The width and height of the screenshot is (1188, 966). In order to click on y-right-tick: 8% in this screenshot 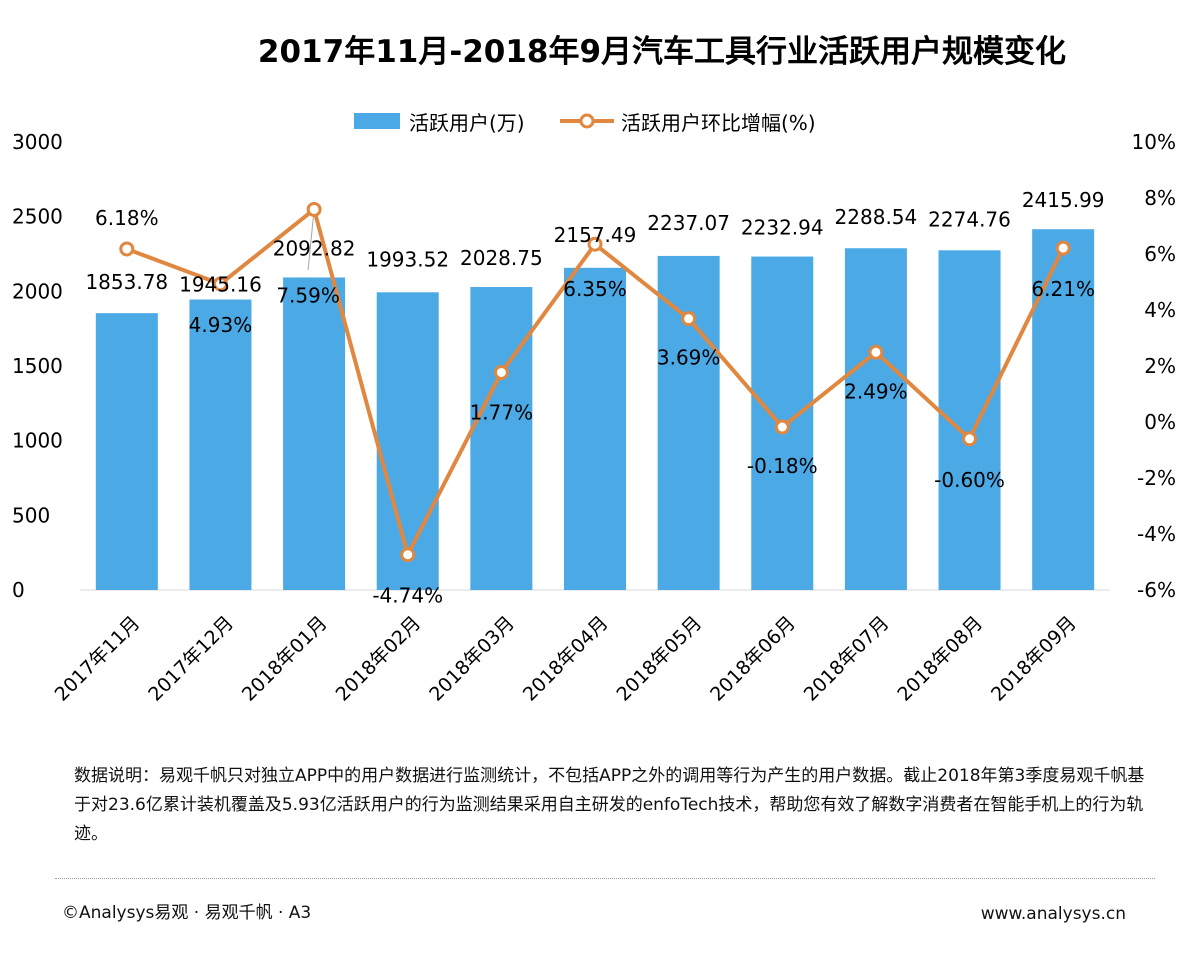, I will do `click(1160, 198)`.